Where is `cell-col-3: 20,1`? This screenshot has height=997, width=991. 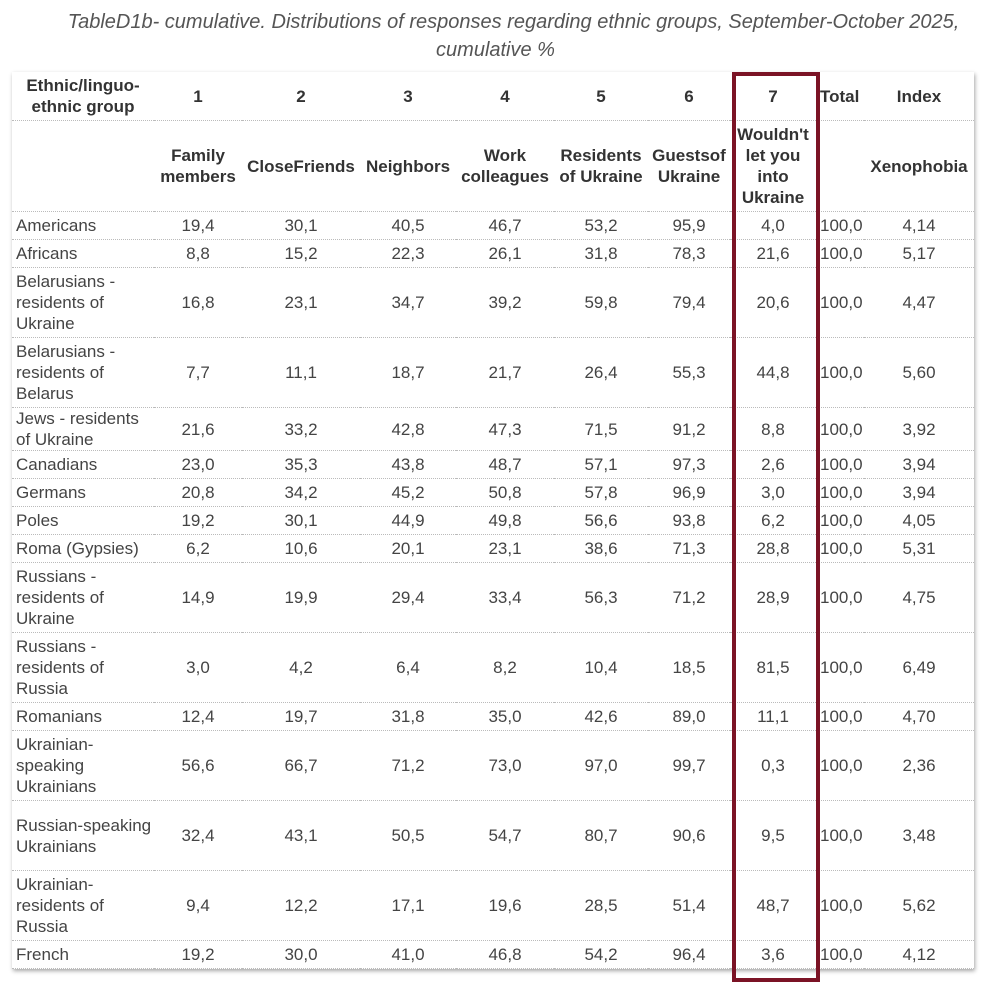 cell-col-3: 20,1 is located at coordinates (408, 548).